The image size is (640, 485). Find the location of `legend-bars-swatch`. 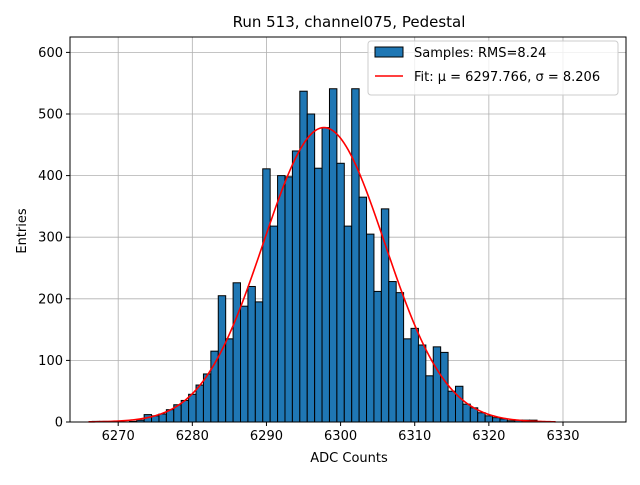

legend-bars-swatch is located at coordinates (389, 52).